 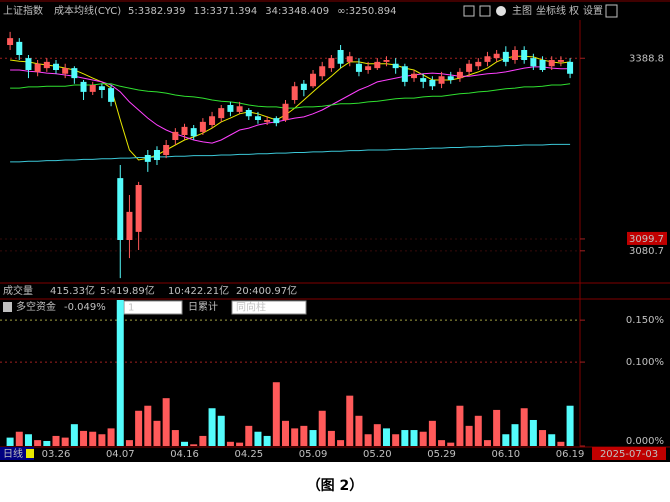 What do you see at coordinates (297, 11) in the screenshot?
I see `legend-entry: 34:3348.409` at bounding box center [297, 11].